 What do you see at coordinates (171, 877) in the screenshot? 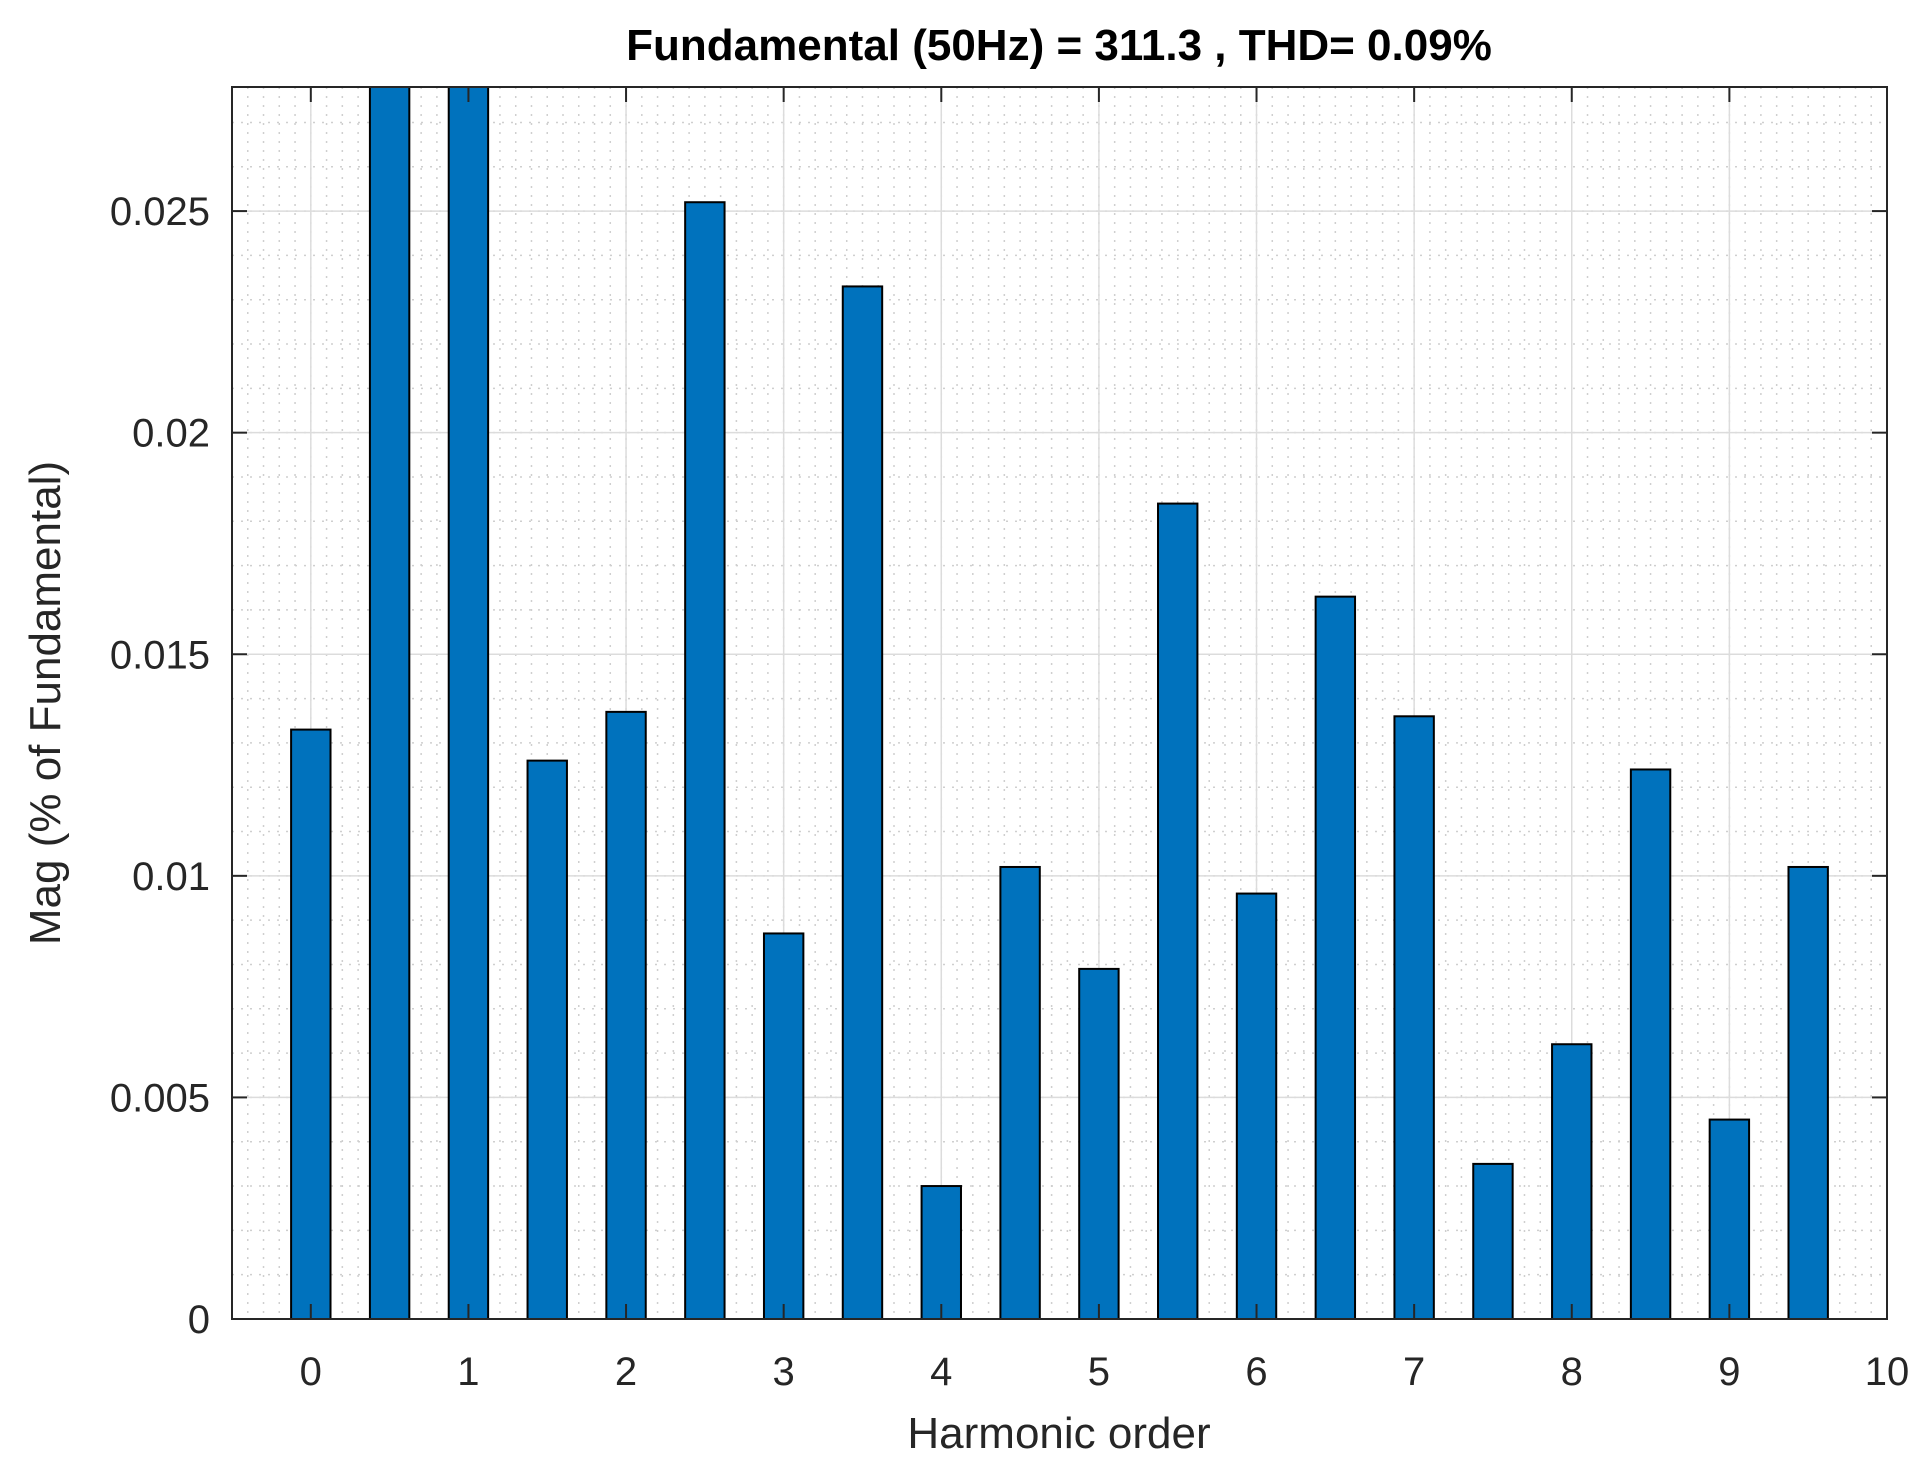
I see `y-tick-label: 0.01` at bounding box center [171, 877].